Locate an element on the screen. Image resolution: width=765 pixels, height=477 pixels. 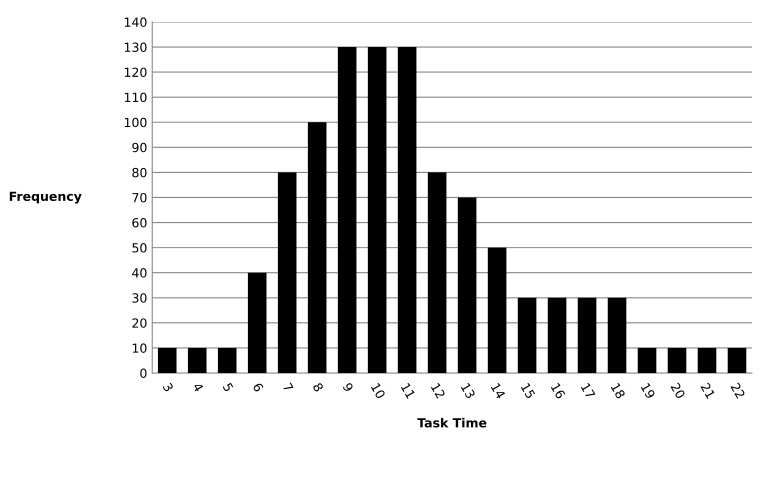
y-axis-title: Frequency is located at coordinates (46, 198).